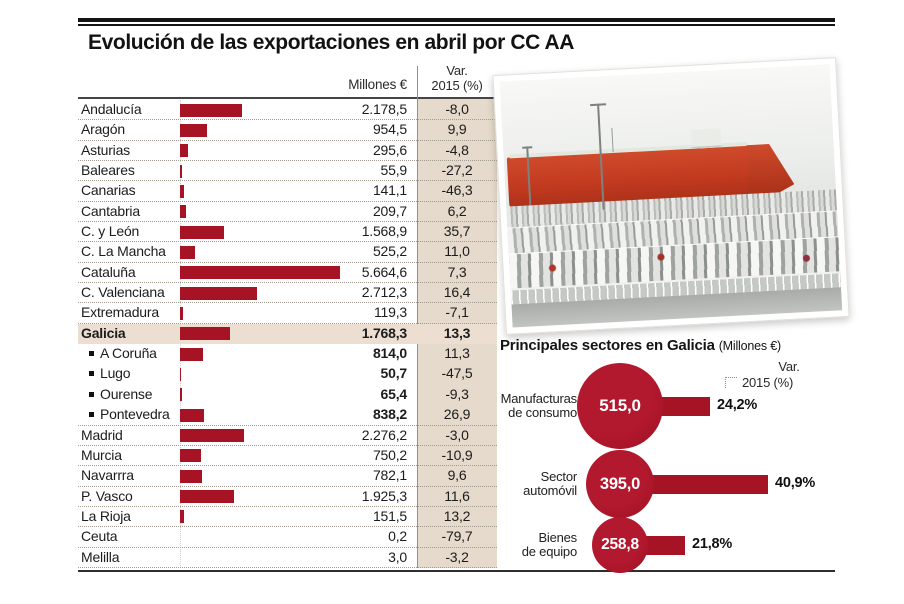 This screenshot has width=904, height=604. Describe the element at coordinates (389, 475) in the screenshot. I see `region-value: 782,1` at that location.